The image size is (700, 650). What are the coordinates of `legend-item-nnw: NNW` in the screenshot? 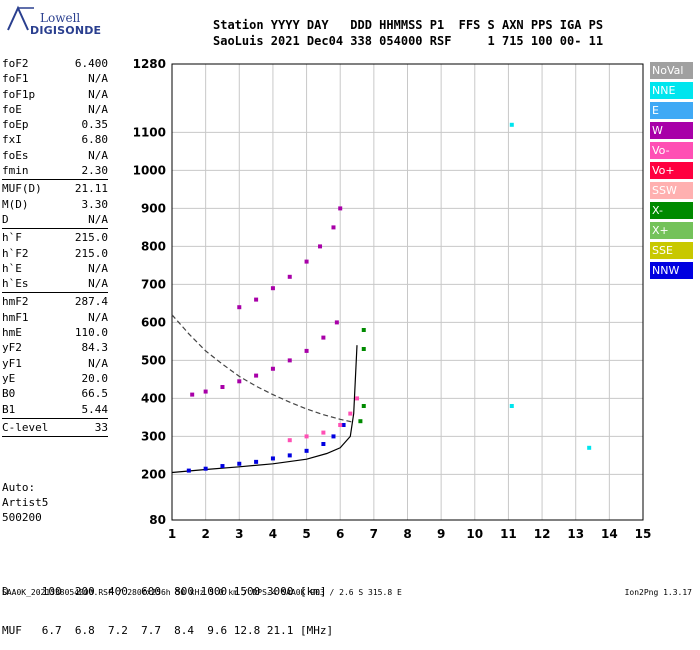 It's located at (671, 270).